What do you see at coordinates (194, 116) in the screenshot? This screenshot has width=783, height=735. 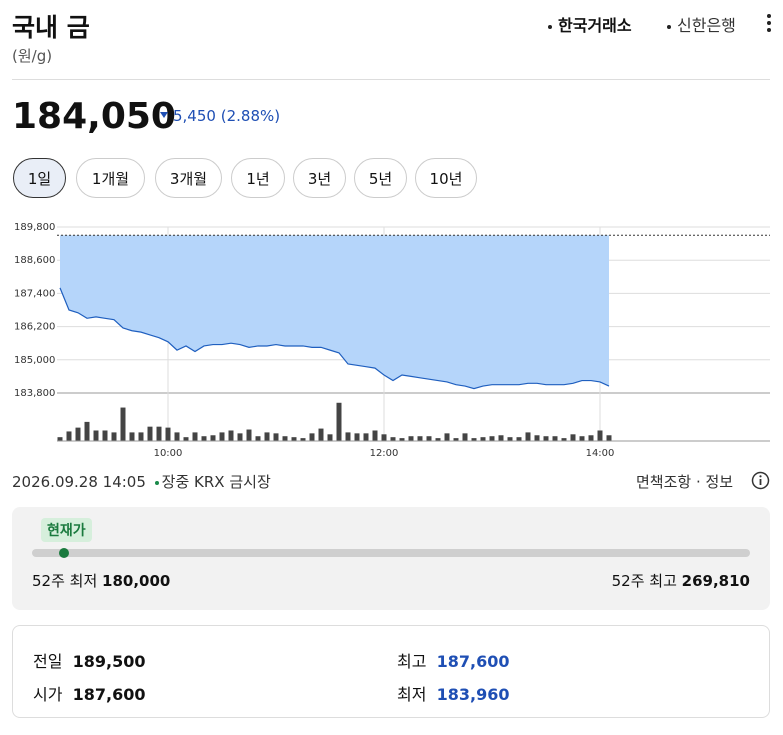 I see `change-amount: 5,450` at bounding box center [194, 116].